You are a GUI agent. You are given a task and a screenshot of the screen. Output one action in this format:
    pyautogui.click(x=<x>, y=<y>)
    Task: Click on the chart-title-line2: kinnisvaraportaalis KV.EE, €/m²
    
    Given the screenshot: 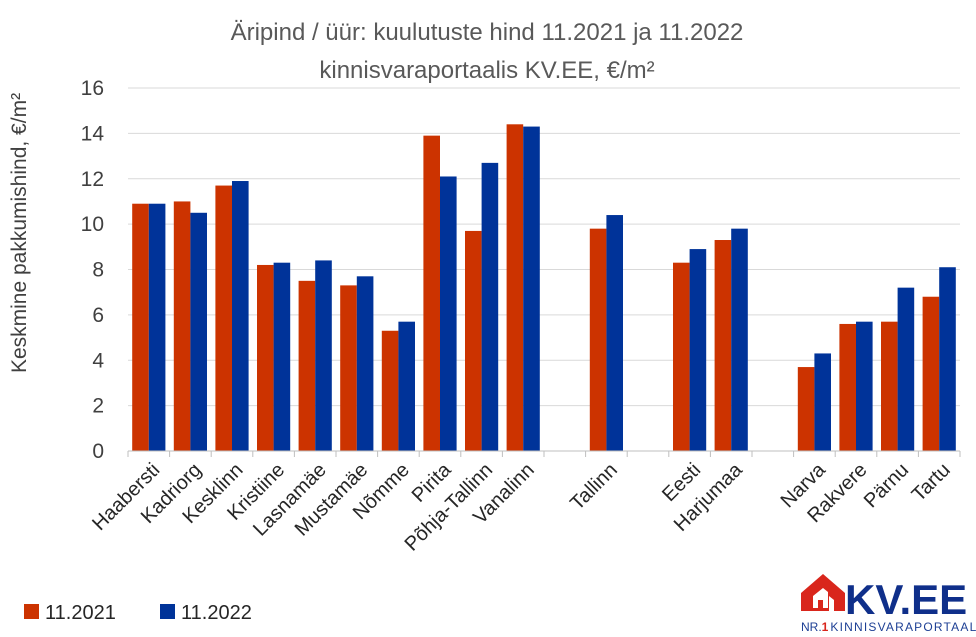 What is the action you would take?
    pyautogui.click(x=486, y=70)
    